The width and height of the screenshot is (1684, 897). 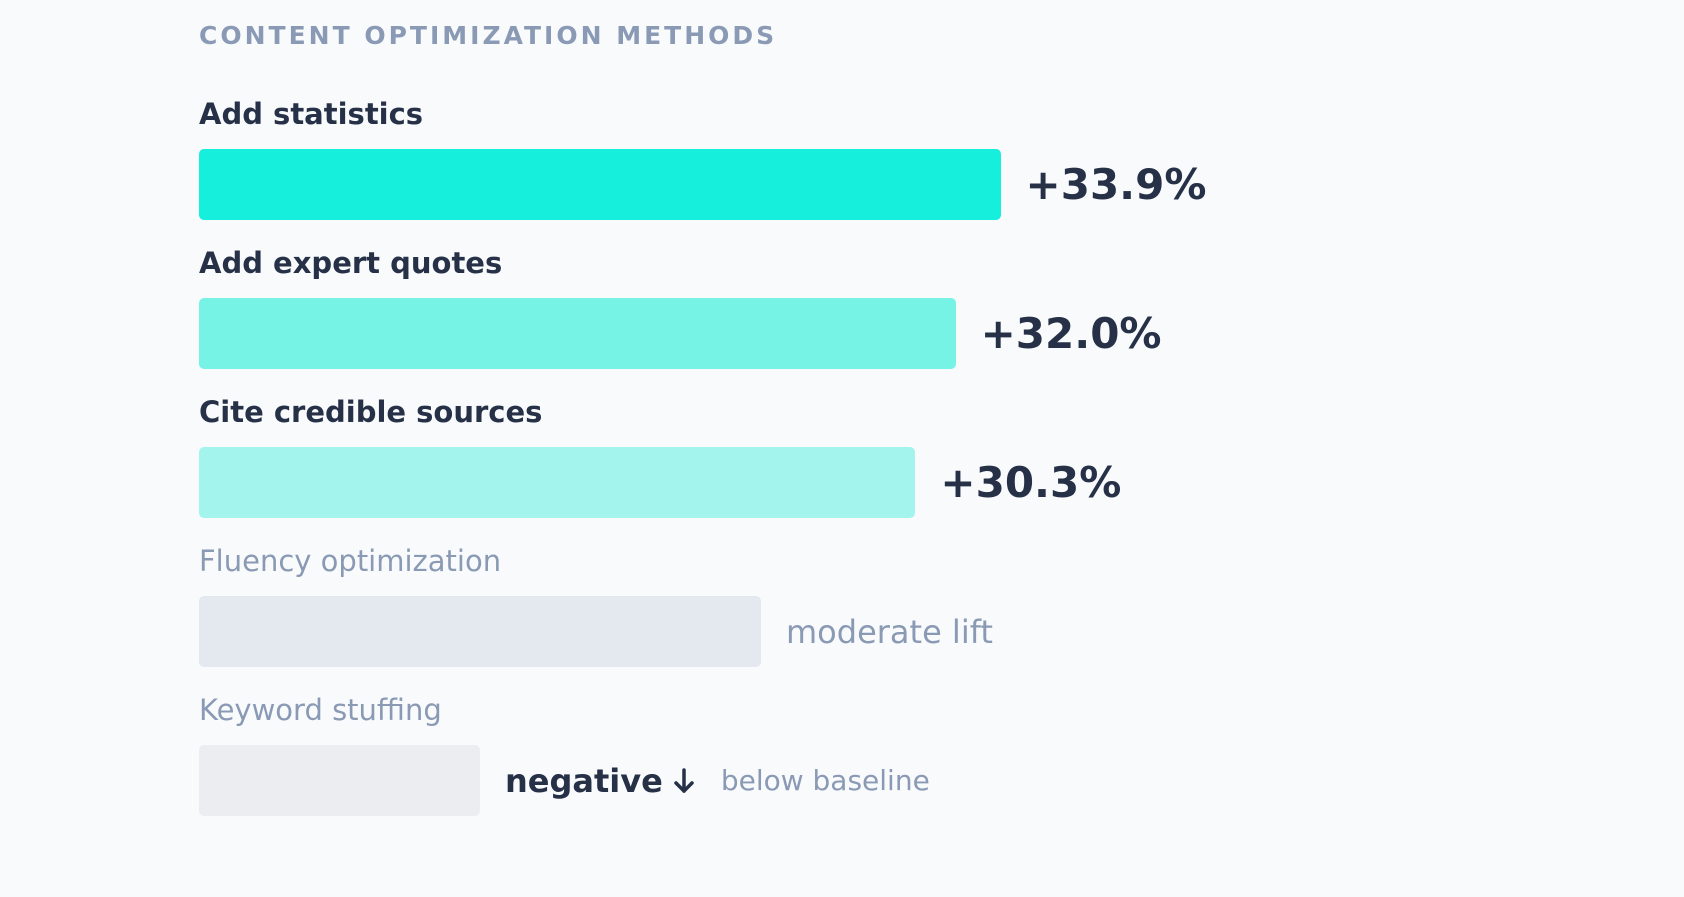 I want to click on bar-label: Cite credible sources, so click(x=371, y=412).